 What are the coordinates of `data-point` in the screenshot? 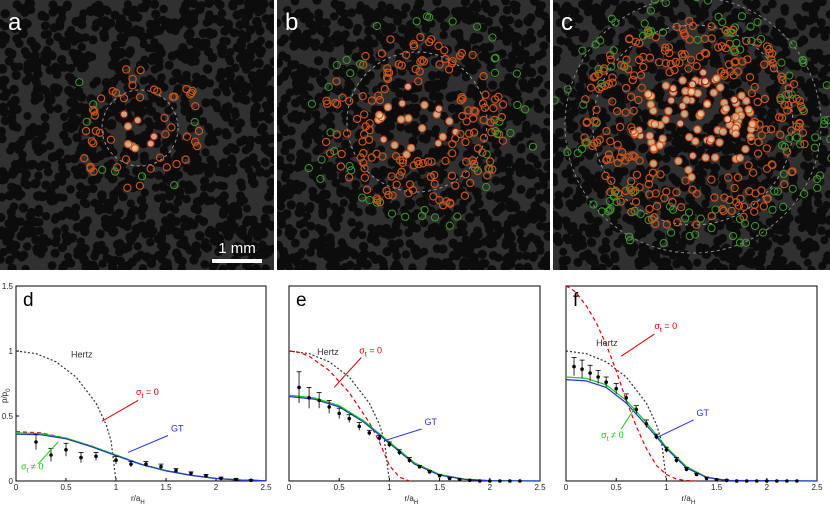 It's located at (206, 476).